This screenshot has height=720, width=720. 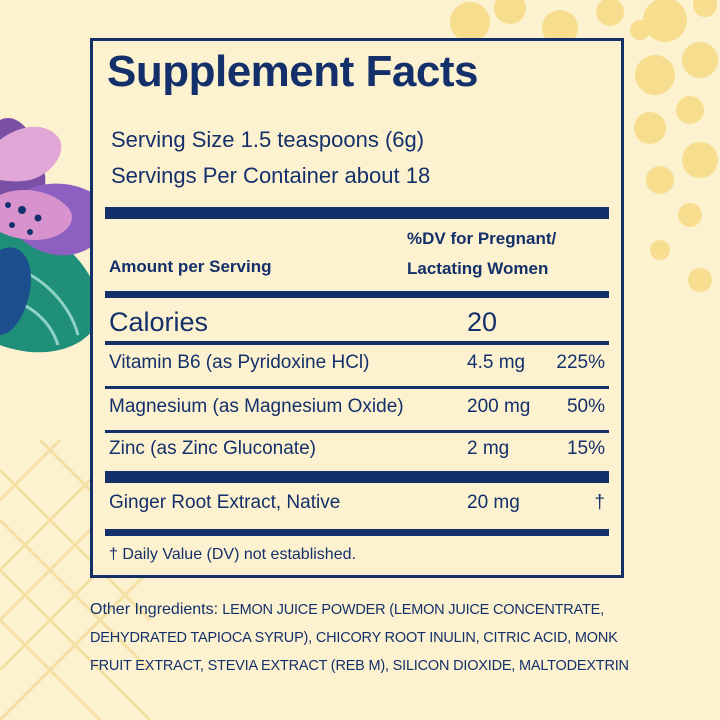 I want to click on nutrient-dv: 225%, so click(x=580, y=362).